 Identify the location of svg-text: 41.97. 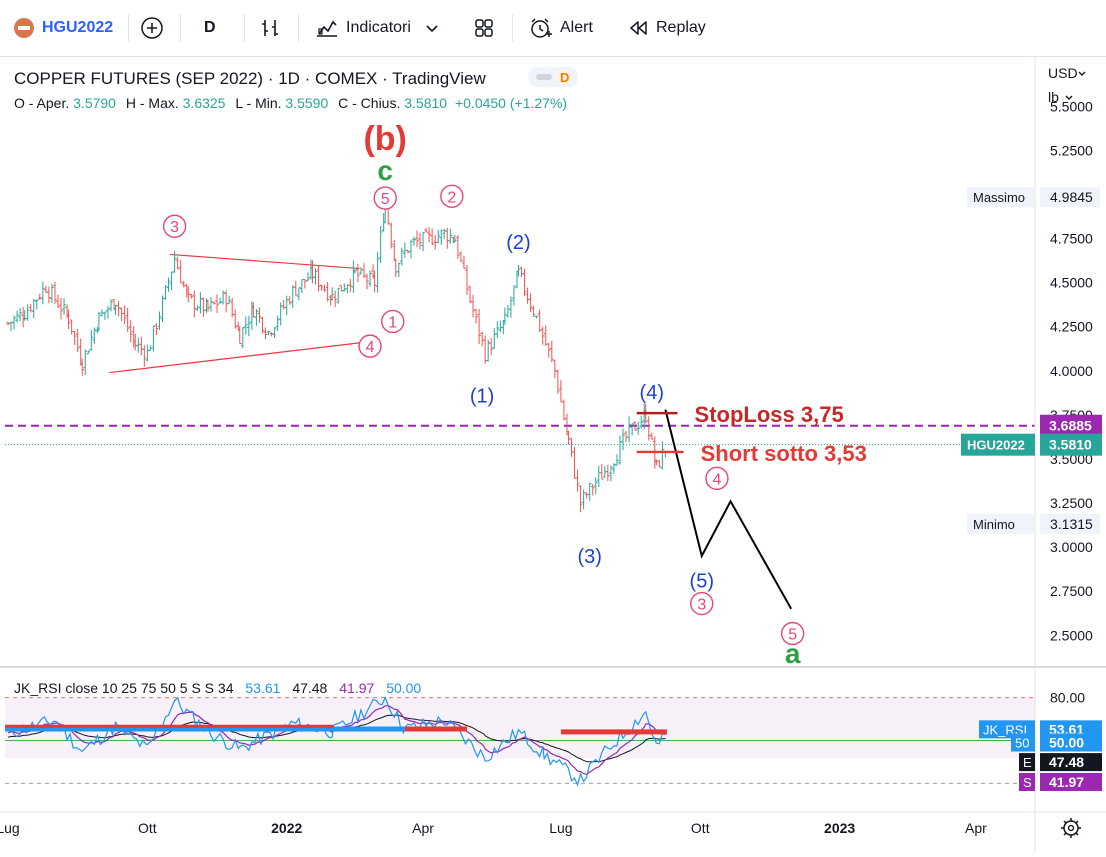
(1066, 782).